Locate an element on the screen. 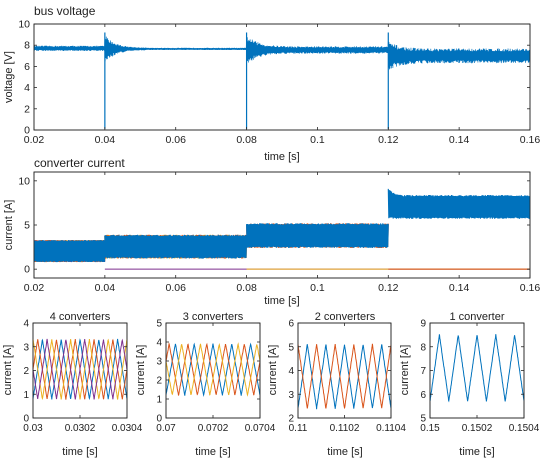 Image resolution: width=550 pixels, height=464 pixels. y-tick-label: 9 is located at coordinates (423, 324).